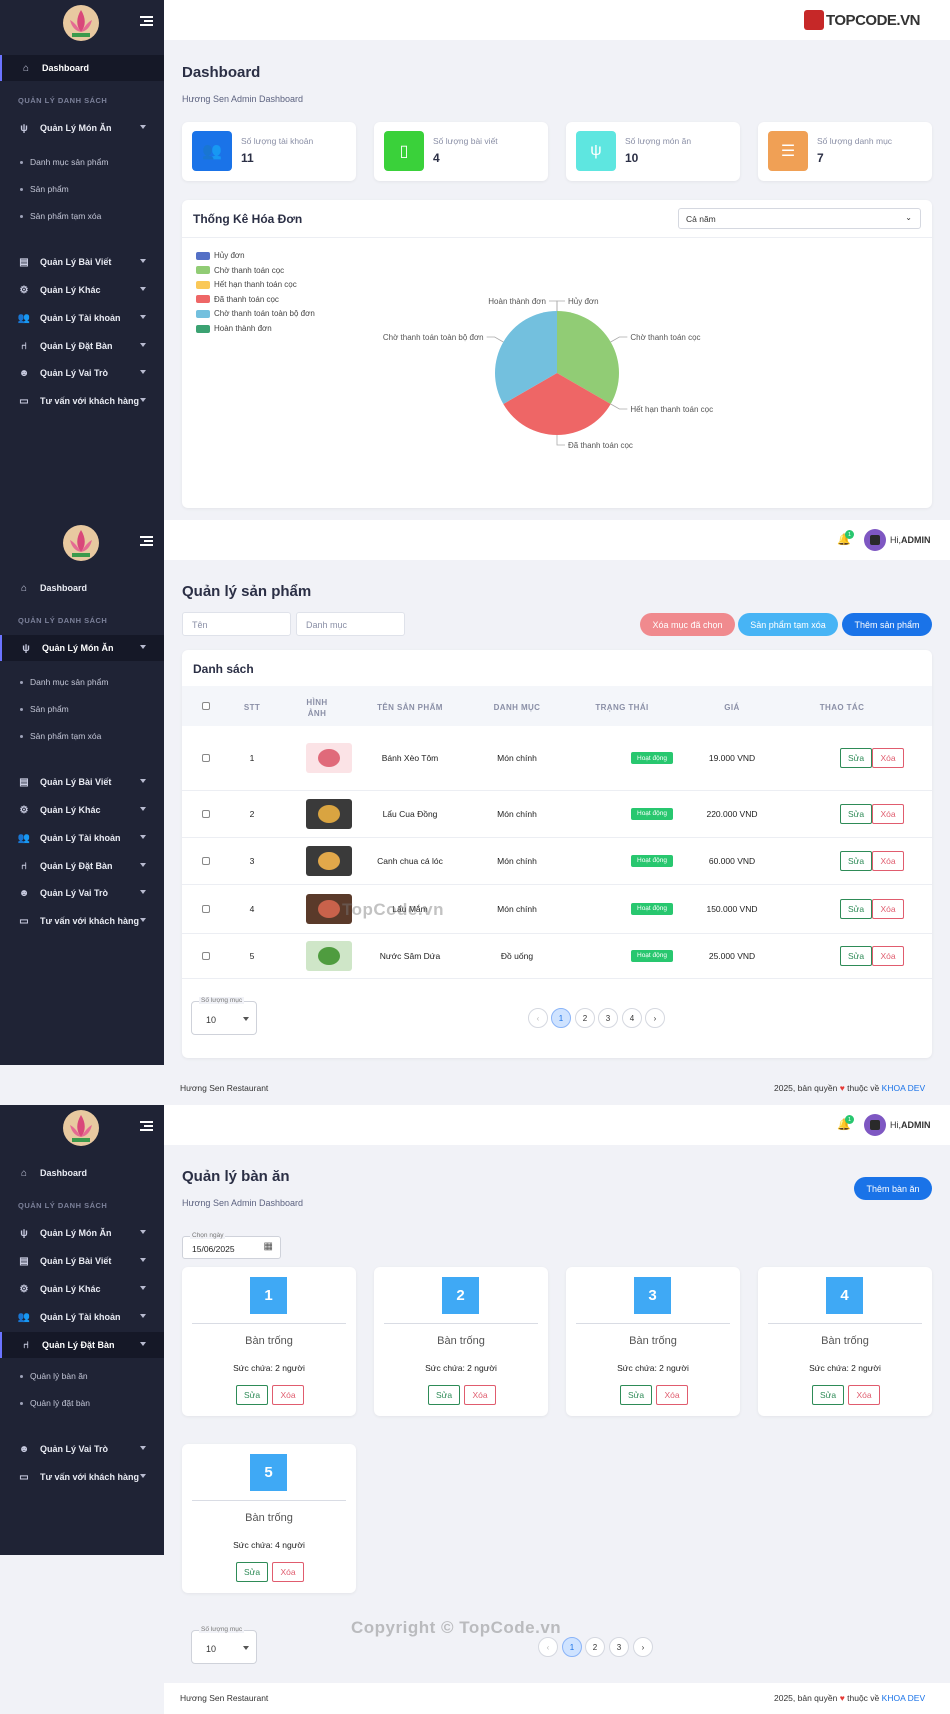 This screenshot has width=950, height=1714. Describe the element at coordinates (560, 440) in the screenshot. I see `pie-label-line` at that location.